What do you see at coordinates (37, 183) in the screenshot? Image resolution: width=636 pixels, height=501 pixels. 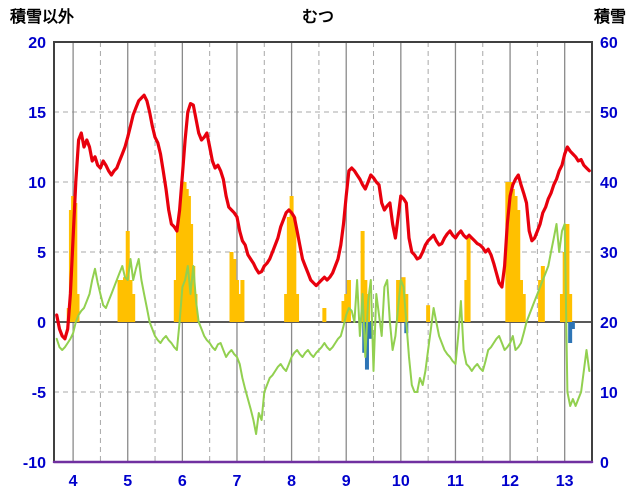 I see `left-axis-tick-label: 10` at bounding box center [37, 183].